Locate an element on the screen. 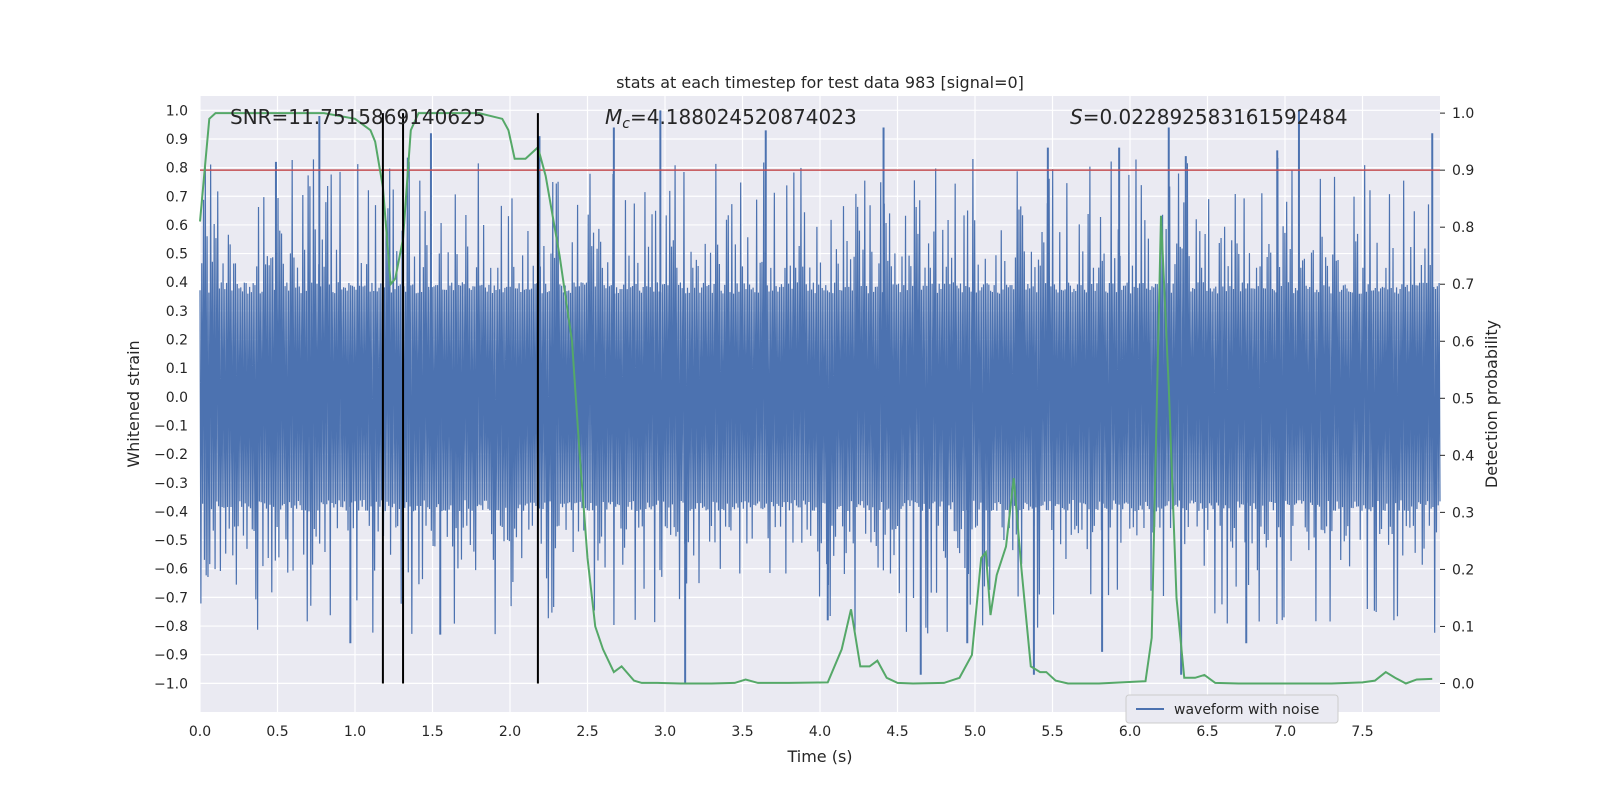 Image resolution: width=1600 pixels, height=800 pixels. y-left-tick-label: 1.0 is located at coordinates (177, 111).